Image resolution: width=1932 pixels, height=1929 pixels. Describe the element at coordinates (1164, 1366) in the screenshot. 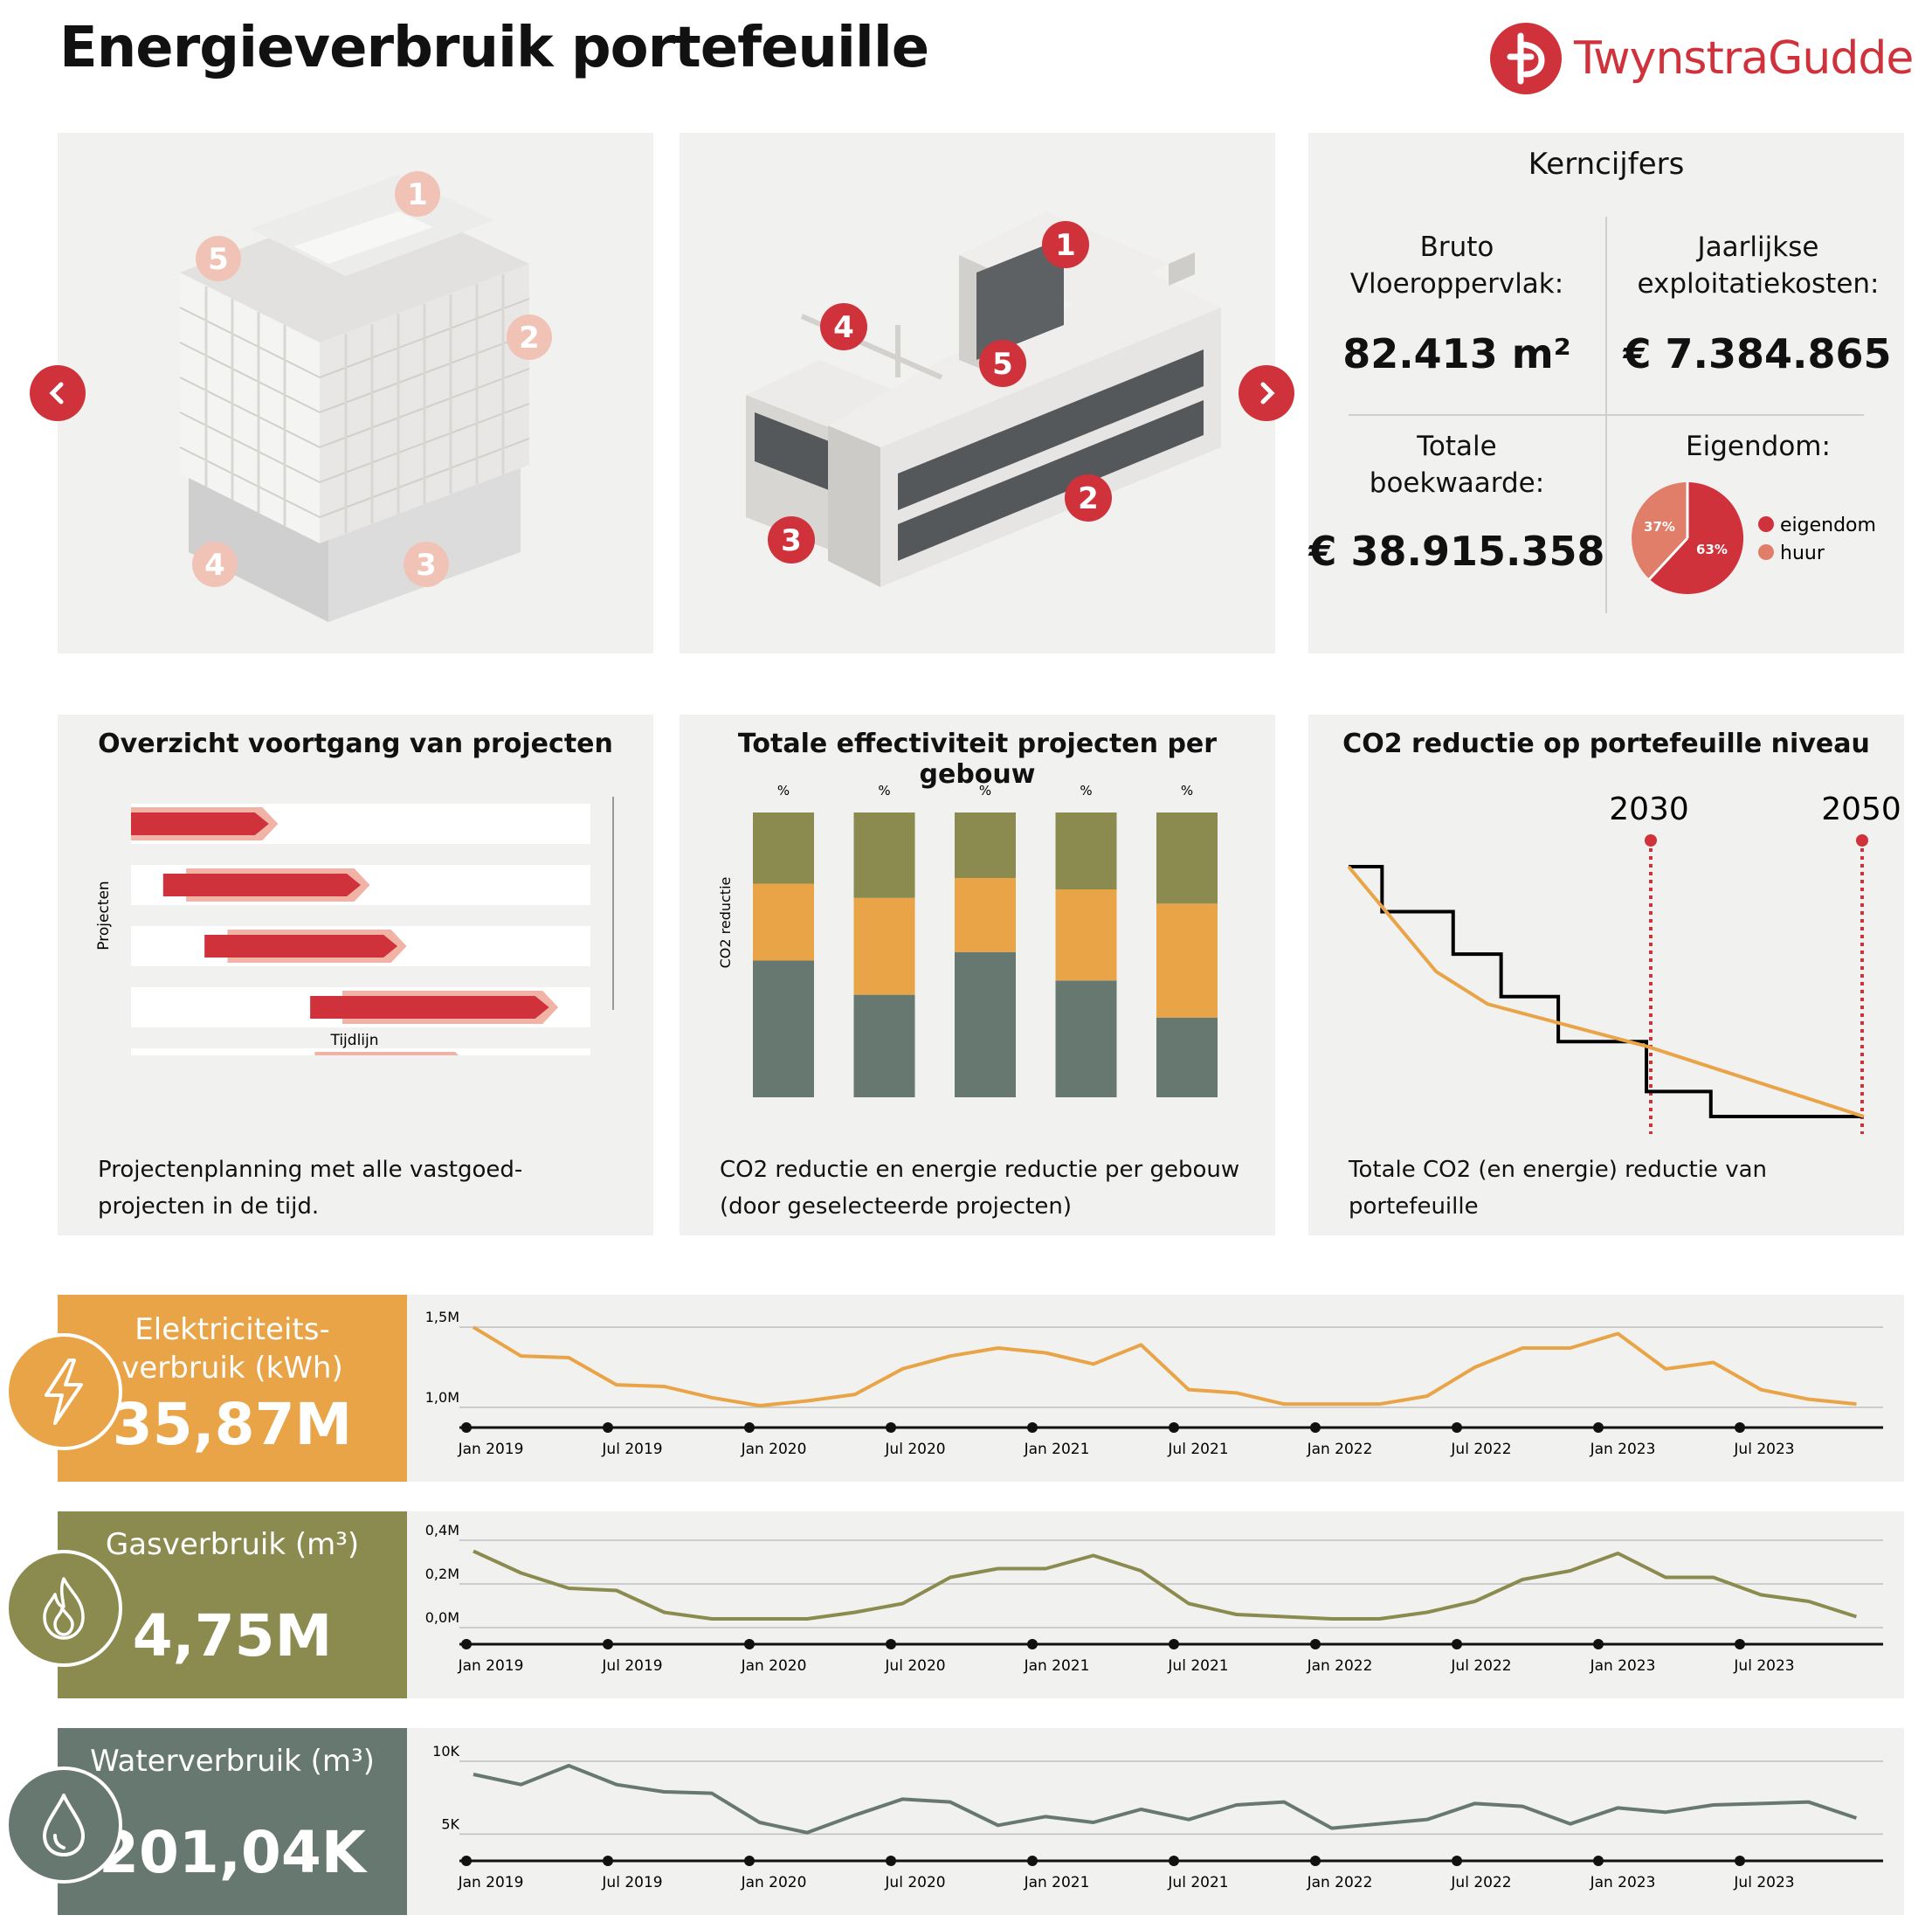

I see `electricity-series-line` at that location.